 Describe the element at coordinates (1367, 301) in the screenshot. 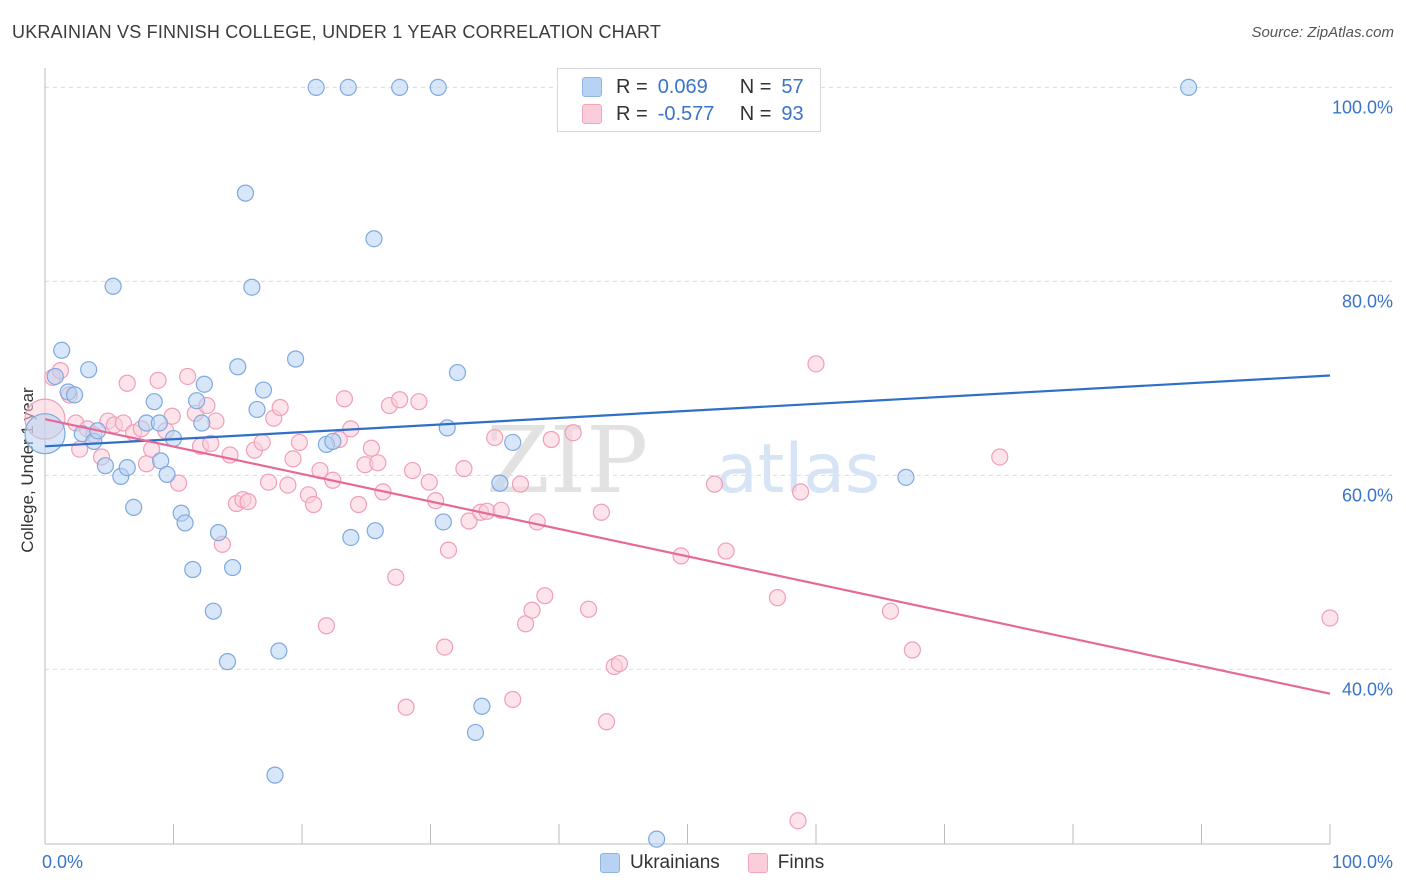

I see `y-tick-label: 80.0%` at that location.